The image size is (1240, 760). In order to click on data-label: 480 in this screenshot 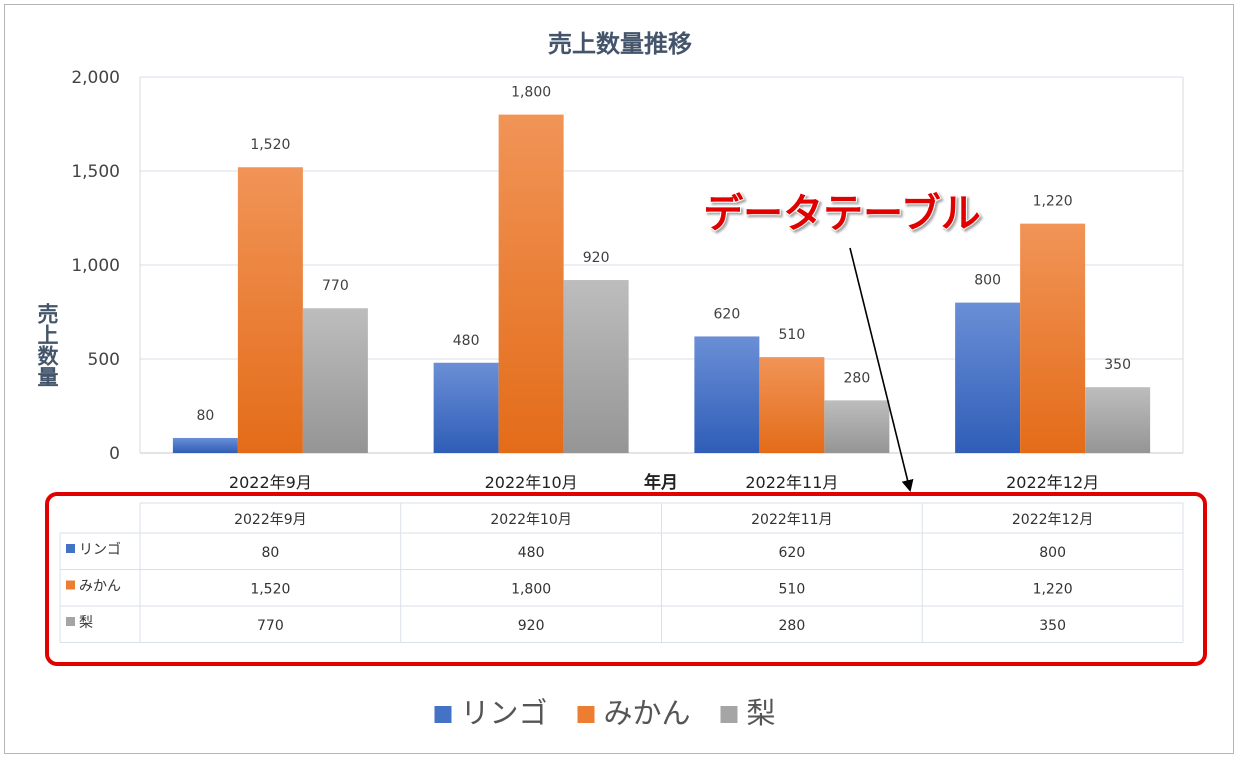, I will do `click(466, 341)`.